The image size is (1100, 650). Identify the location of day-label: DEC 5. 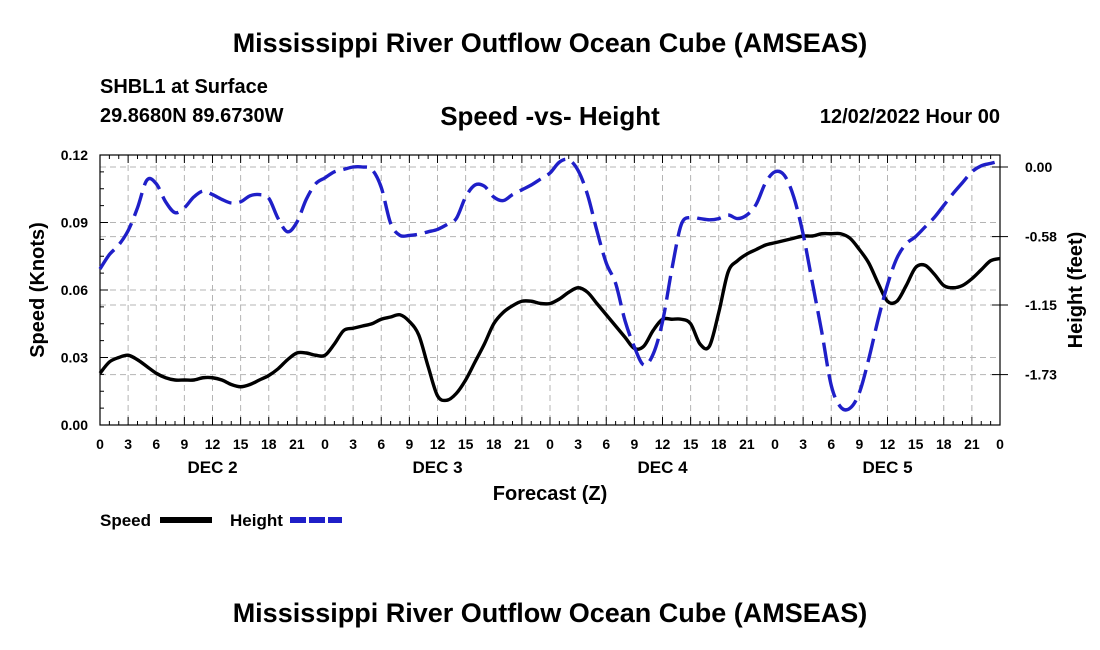
(887, 467).